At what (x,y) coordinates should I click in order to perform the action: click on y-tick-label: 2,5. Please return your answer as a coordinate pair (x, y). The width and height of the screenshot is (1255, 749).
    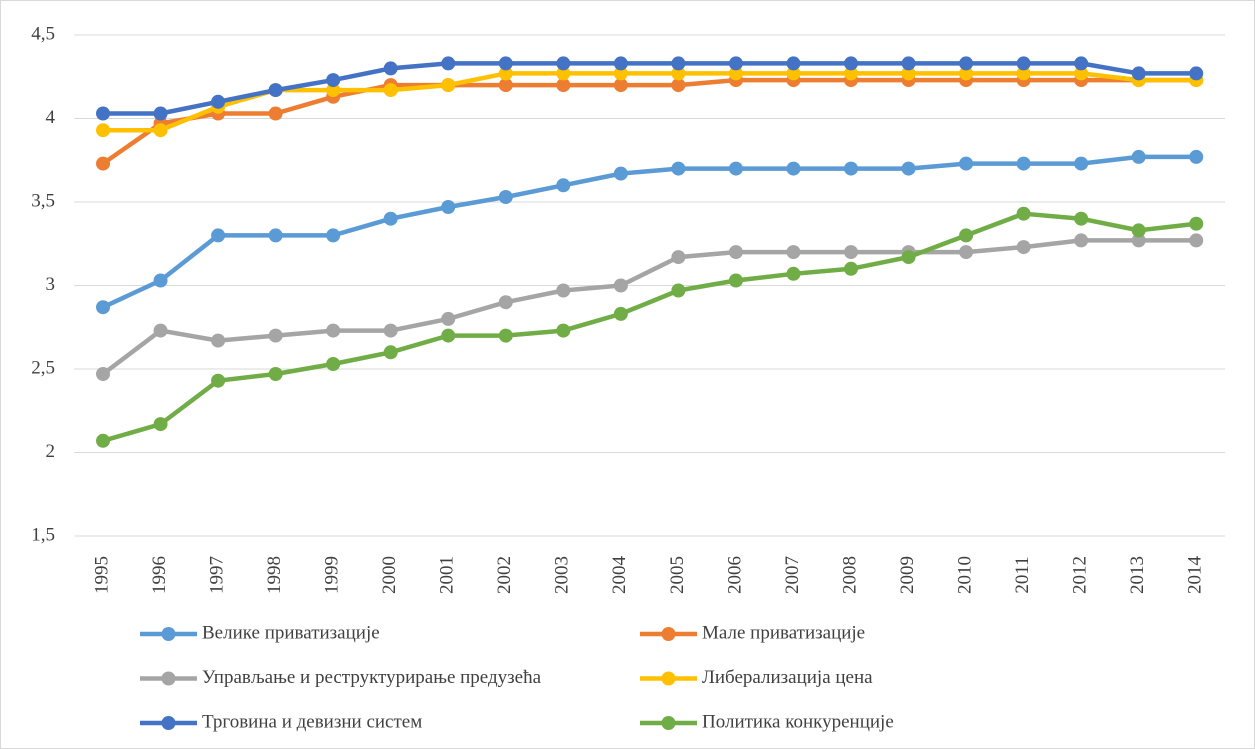
    Looking at the image, I should click on (43, 367).